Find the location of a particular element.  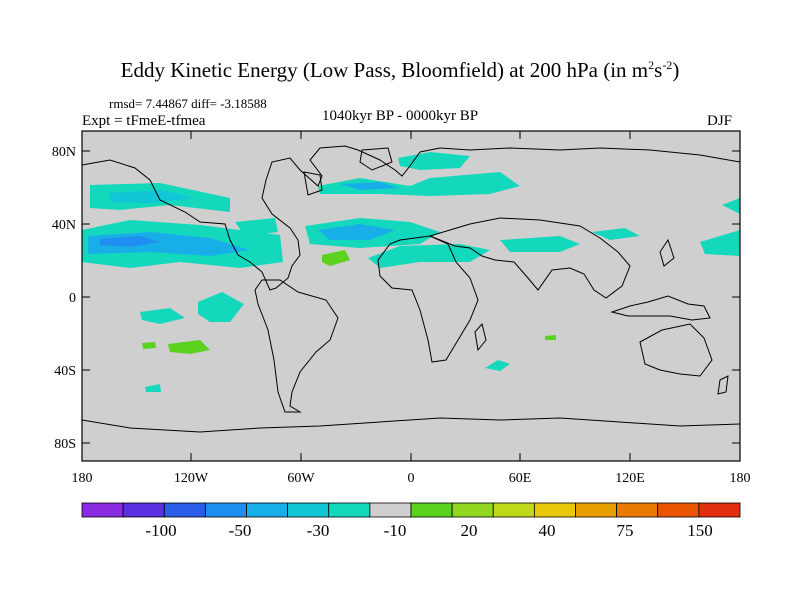

xtick-label: 120W is located at coordinates (191, 478).